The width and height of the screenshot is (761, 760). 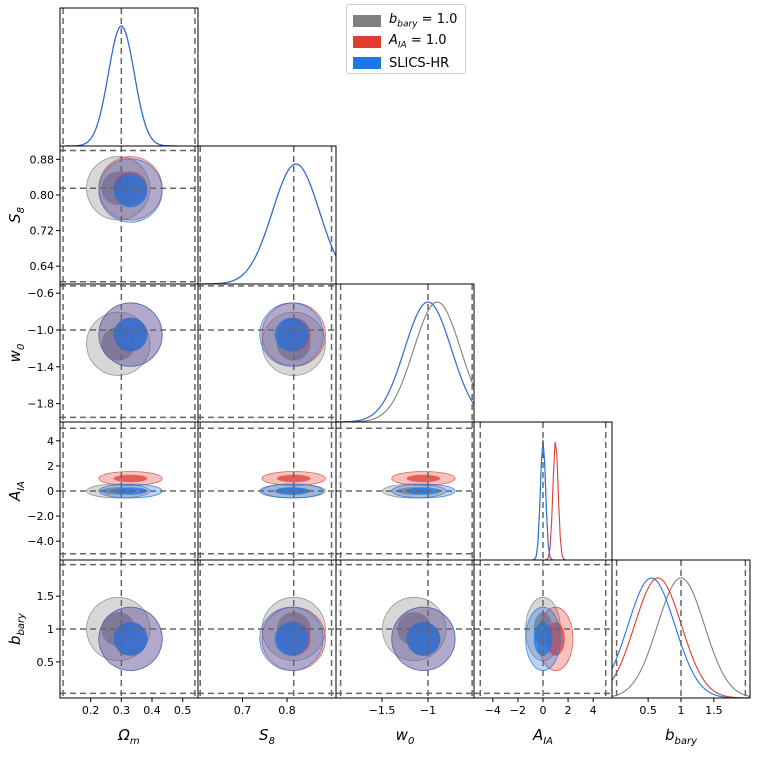 What do you see at coordinates (40, 516) in the screenshot?
I see `y-tick-label: −2.0` at bounding box center [40, 516].